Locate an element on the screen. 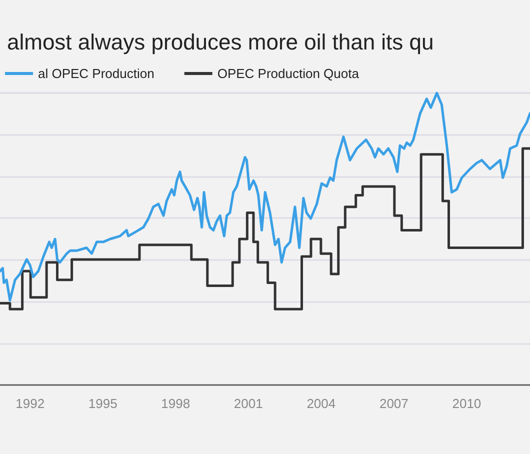  legend-label: OPEC Production Quota is located at coordinates (288, 73).